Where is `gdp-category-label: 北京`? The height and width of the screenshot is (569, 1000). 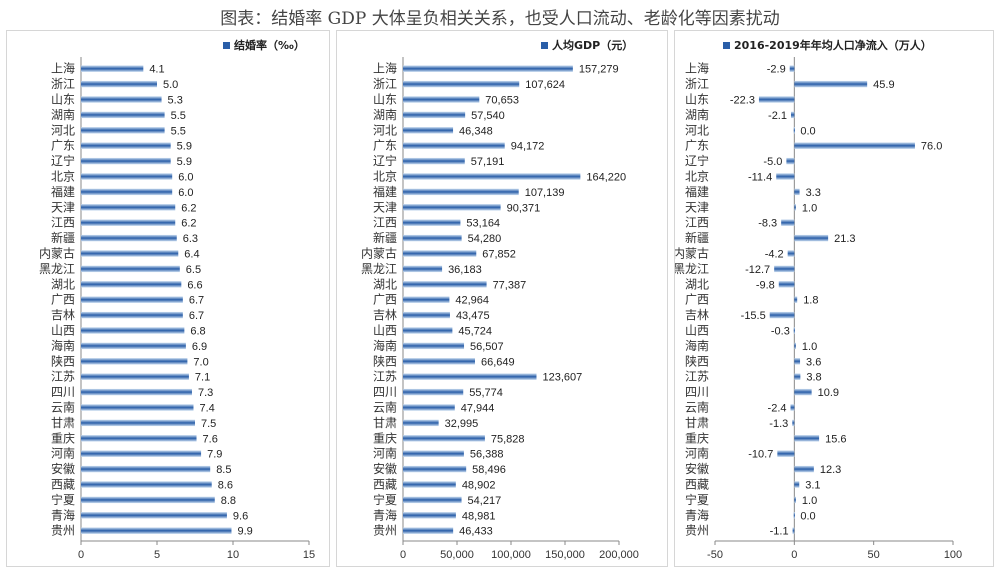
gdp-category-label: 北京 is located at coordinates (385, 177).